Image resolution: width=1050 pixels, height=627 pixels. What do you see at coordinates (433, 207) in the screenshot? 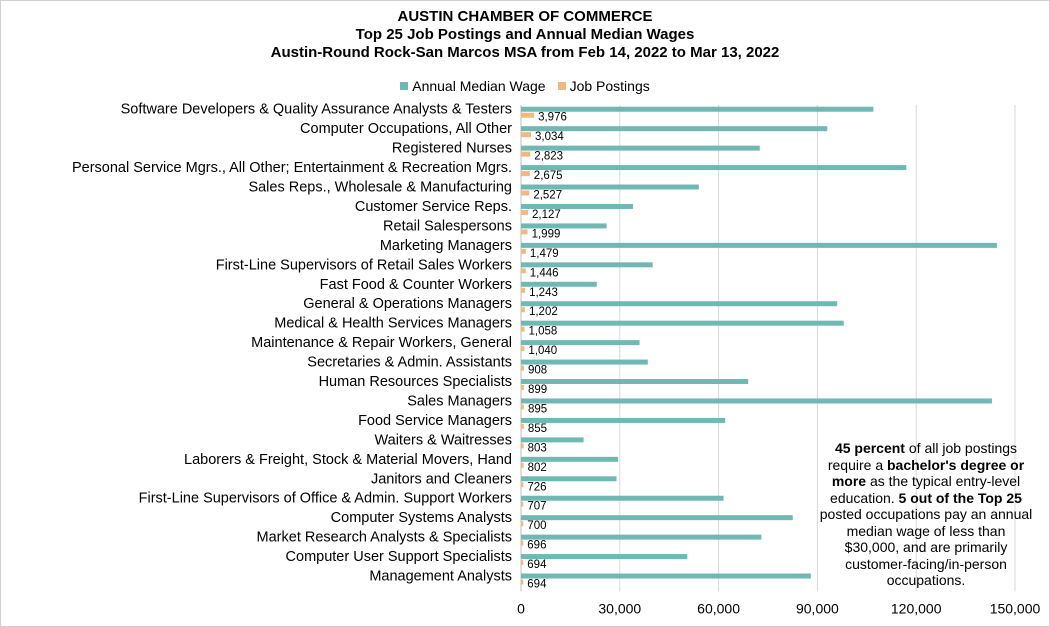
I see `category-label: Customer Service Reps.` at bounding box center [433, 207].